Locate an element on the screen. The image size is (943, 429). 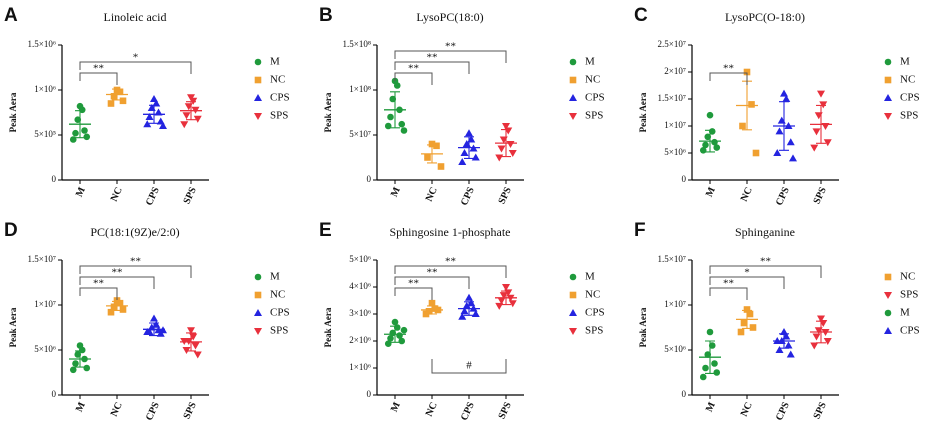
panel-letter: A is located at coordinates (11, 15).